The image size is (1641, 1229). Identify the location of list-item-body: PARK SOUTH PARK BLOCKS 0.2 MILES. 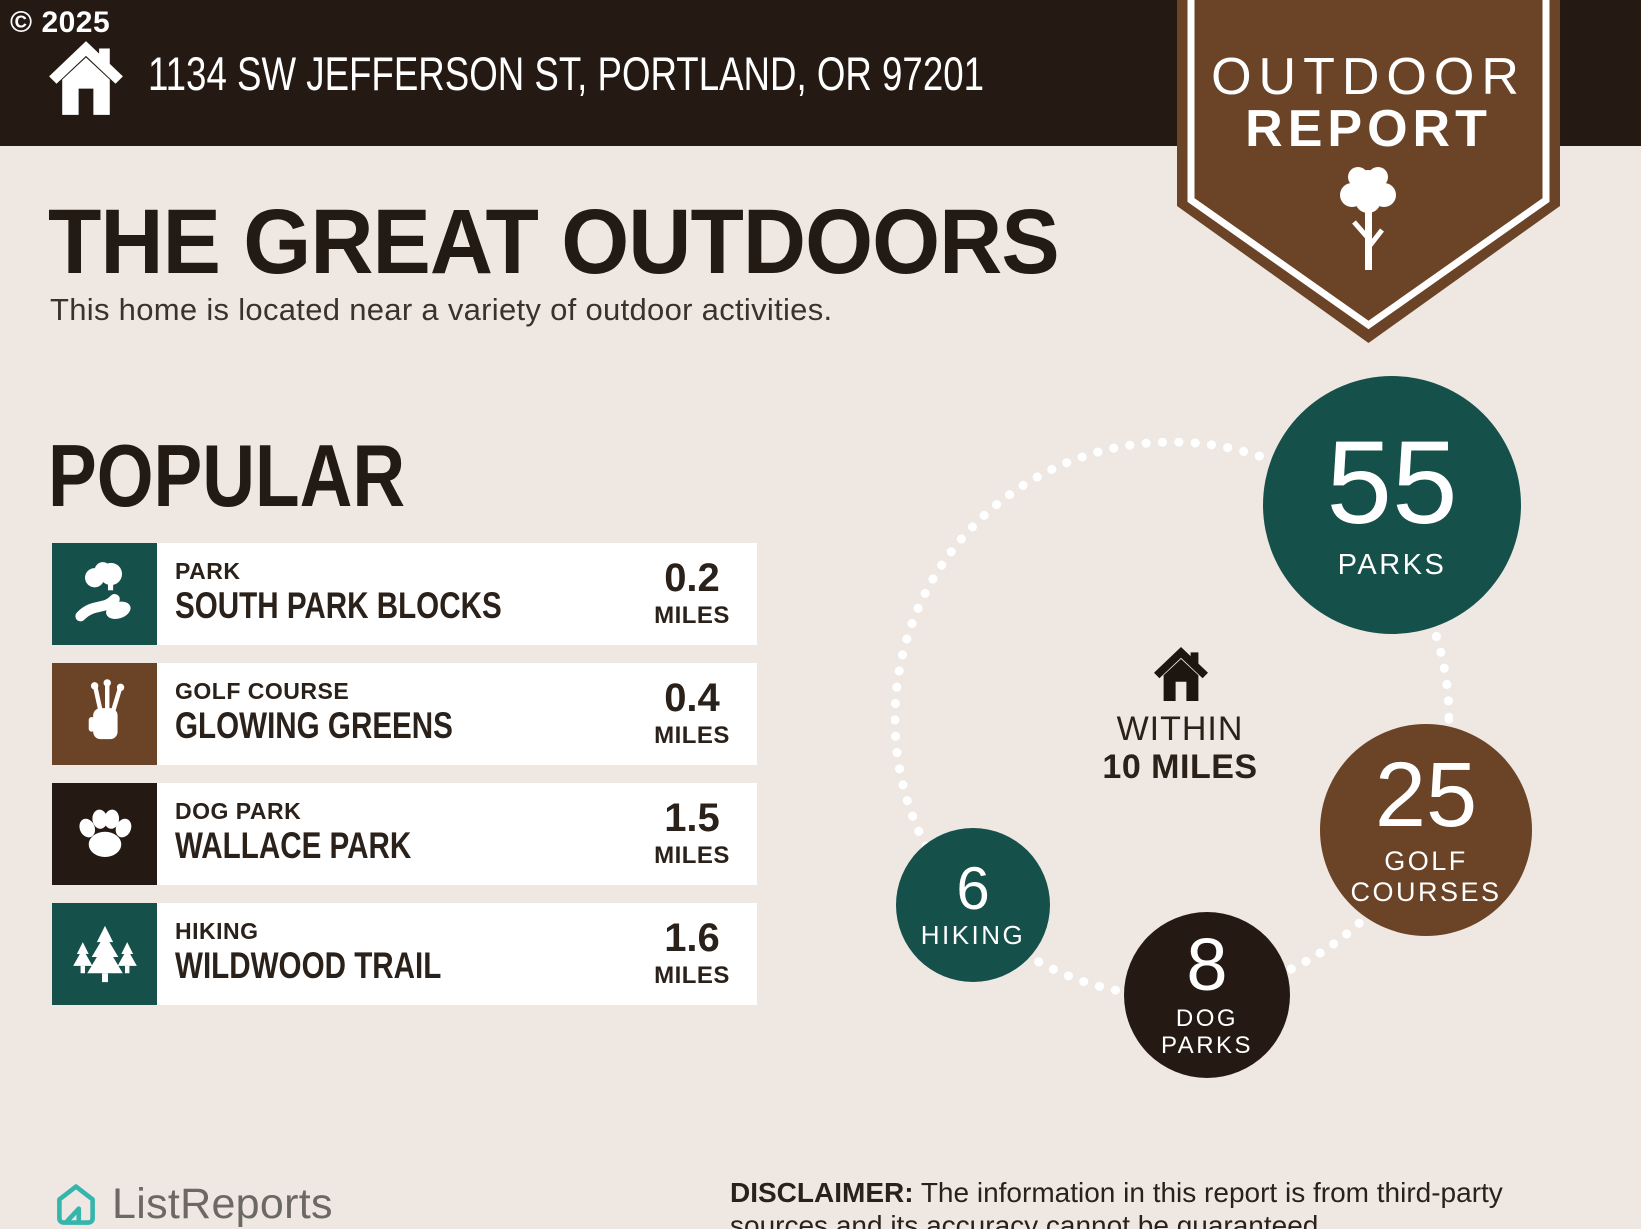
(457, 594).